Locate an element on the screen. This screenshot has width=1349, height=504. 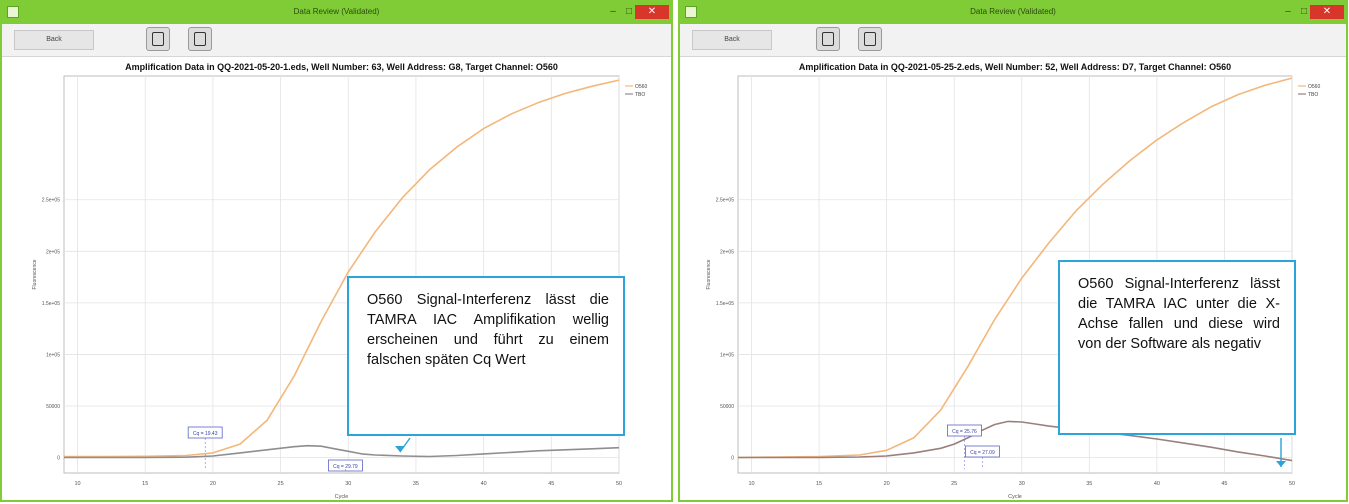
cq-label: Cq = 19.43 is located at coordinates (205, 434).